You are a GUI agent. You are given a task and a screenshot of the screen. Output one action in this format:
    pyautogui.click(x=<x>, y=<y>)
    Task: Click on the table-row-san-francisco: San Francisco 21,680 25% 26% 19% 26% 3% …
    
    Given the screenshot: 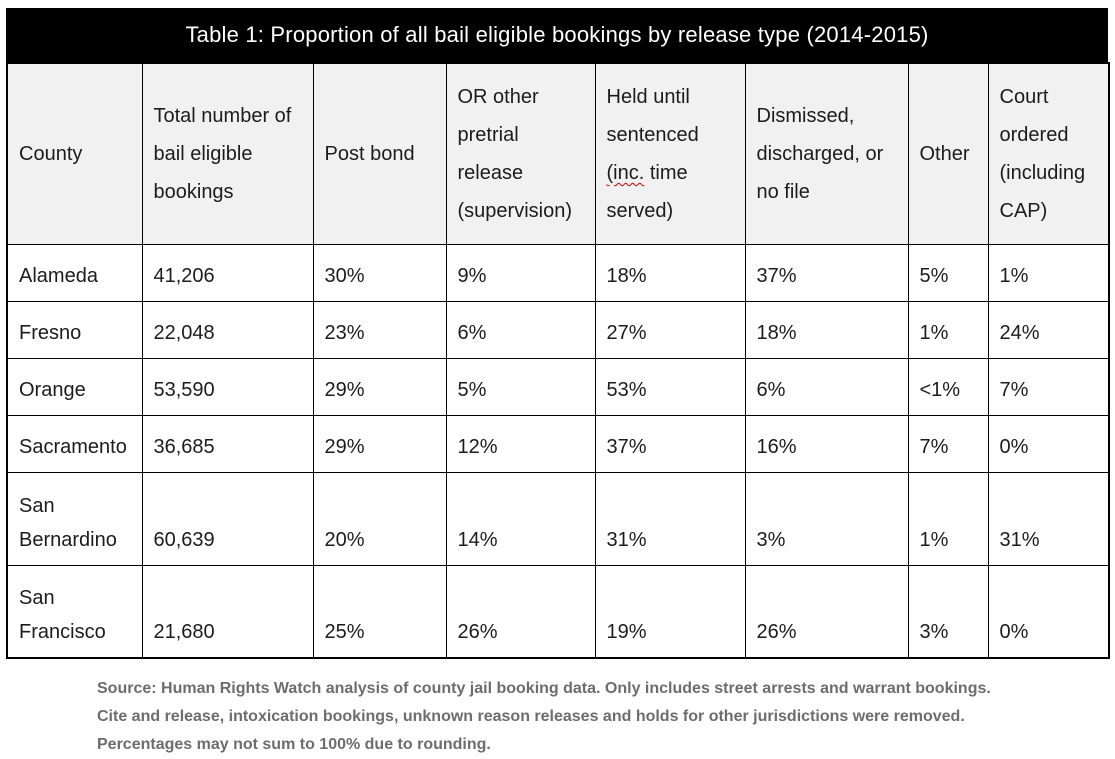 What is the action you would take?
    pyautogui.click(x=558, y=611)
    